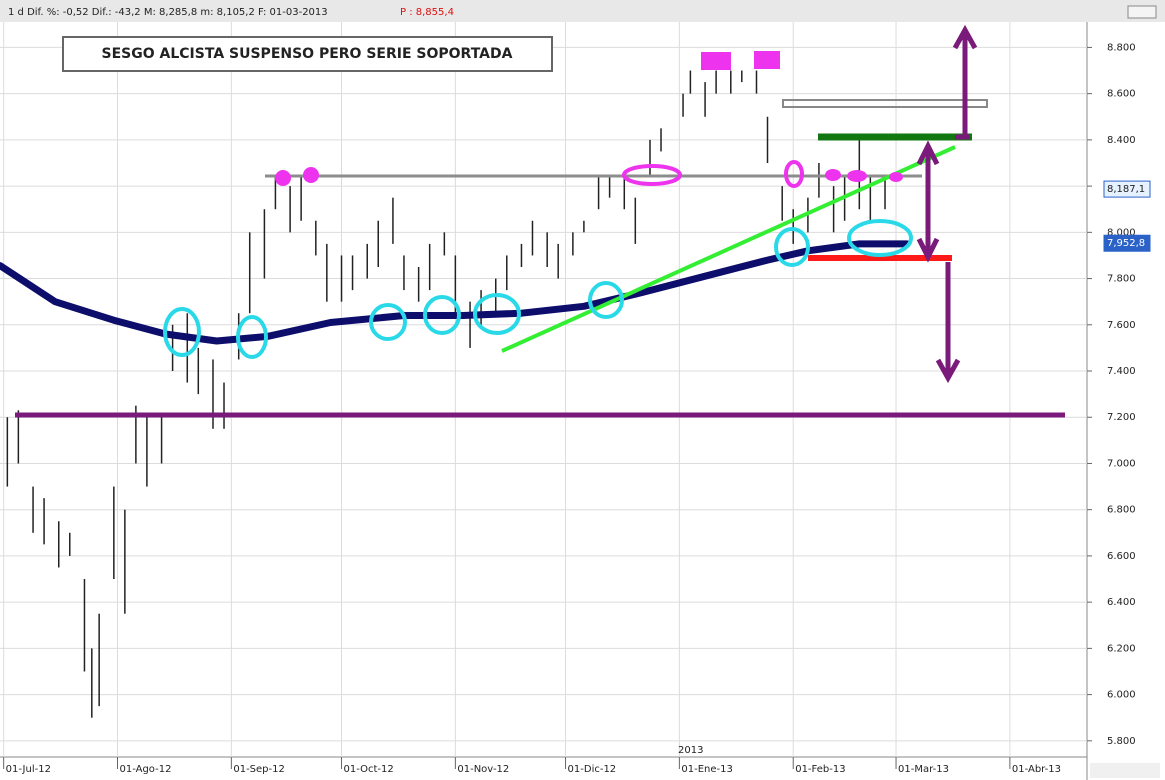 Image resolution: width=1165 pixels, height=780 pixels. Describe the element at coordinates (1121, 648) in the screenshot. I see `y-tick-label: 6.200` at that location.